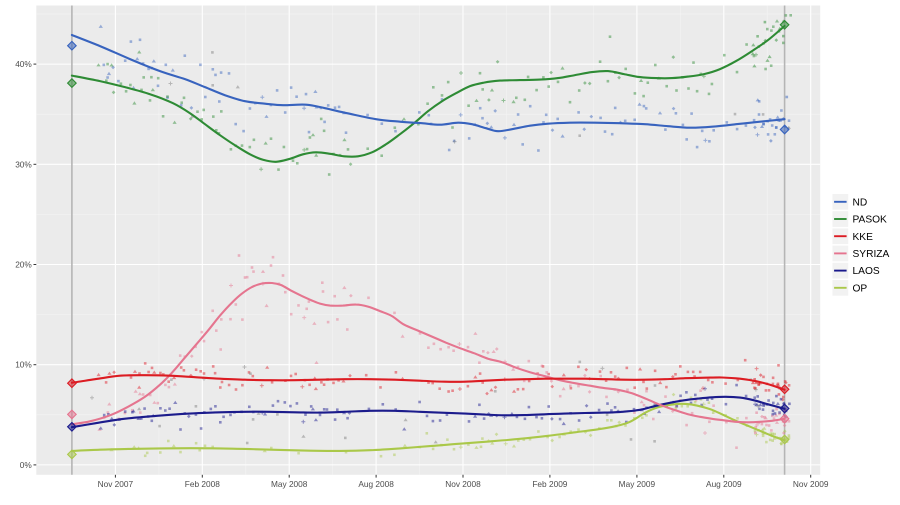  I want to click on svg-text: OP, so click(860, 288).